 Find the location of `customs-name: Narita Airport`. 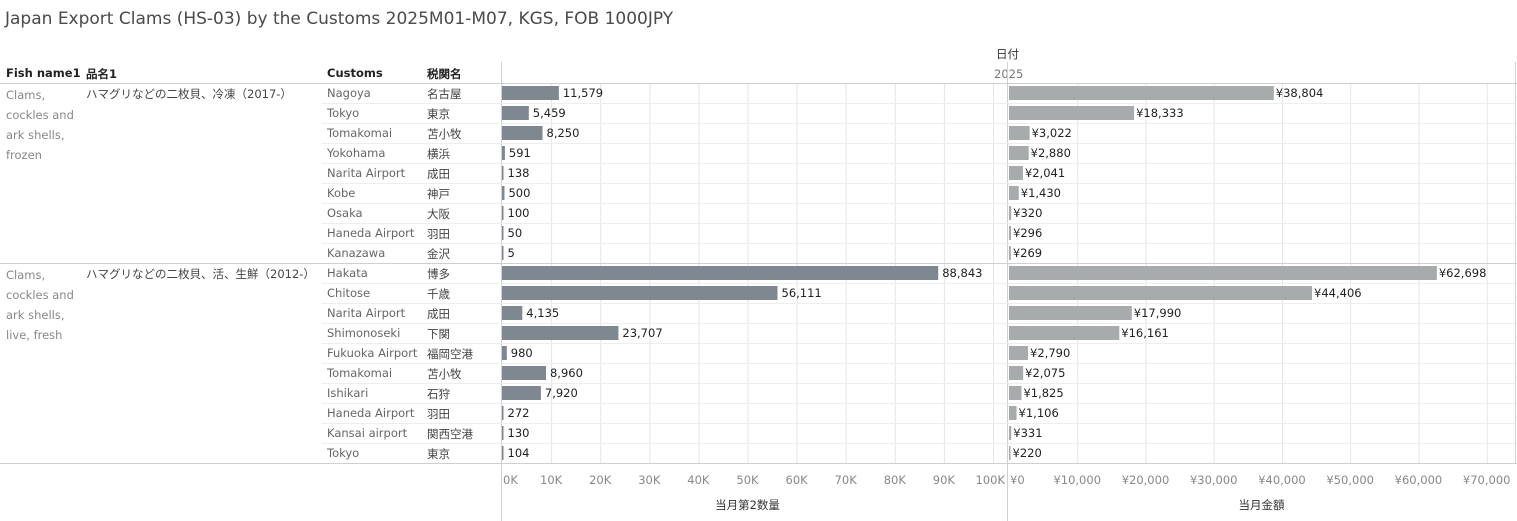

customs-name: Narita Airport is located at coordinates (366, 173).